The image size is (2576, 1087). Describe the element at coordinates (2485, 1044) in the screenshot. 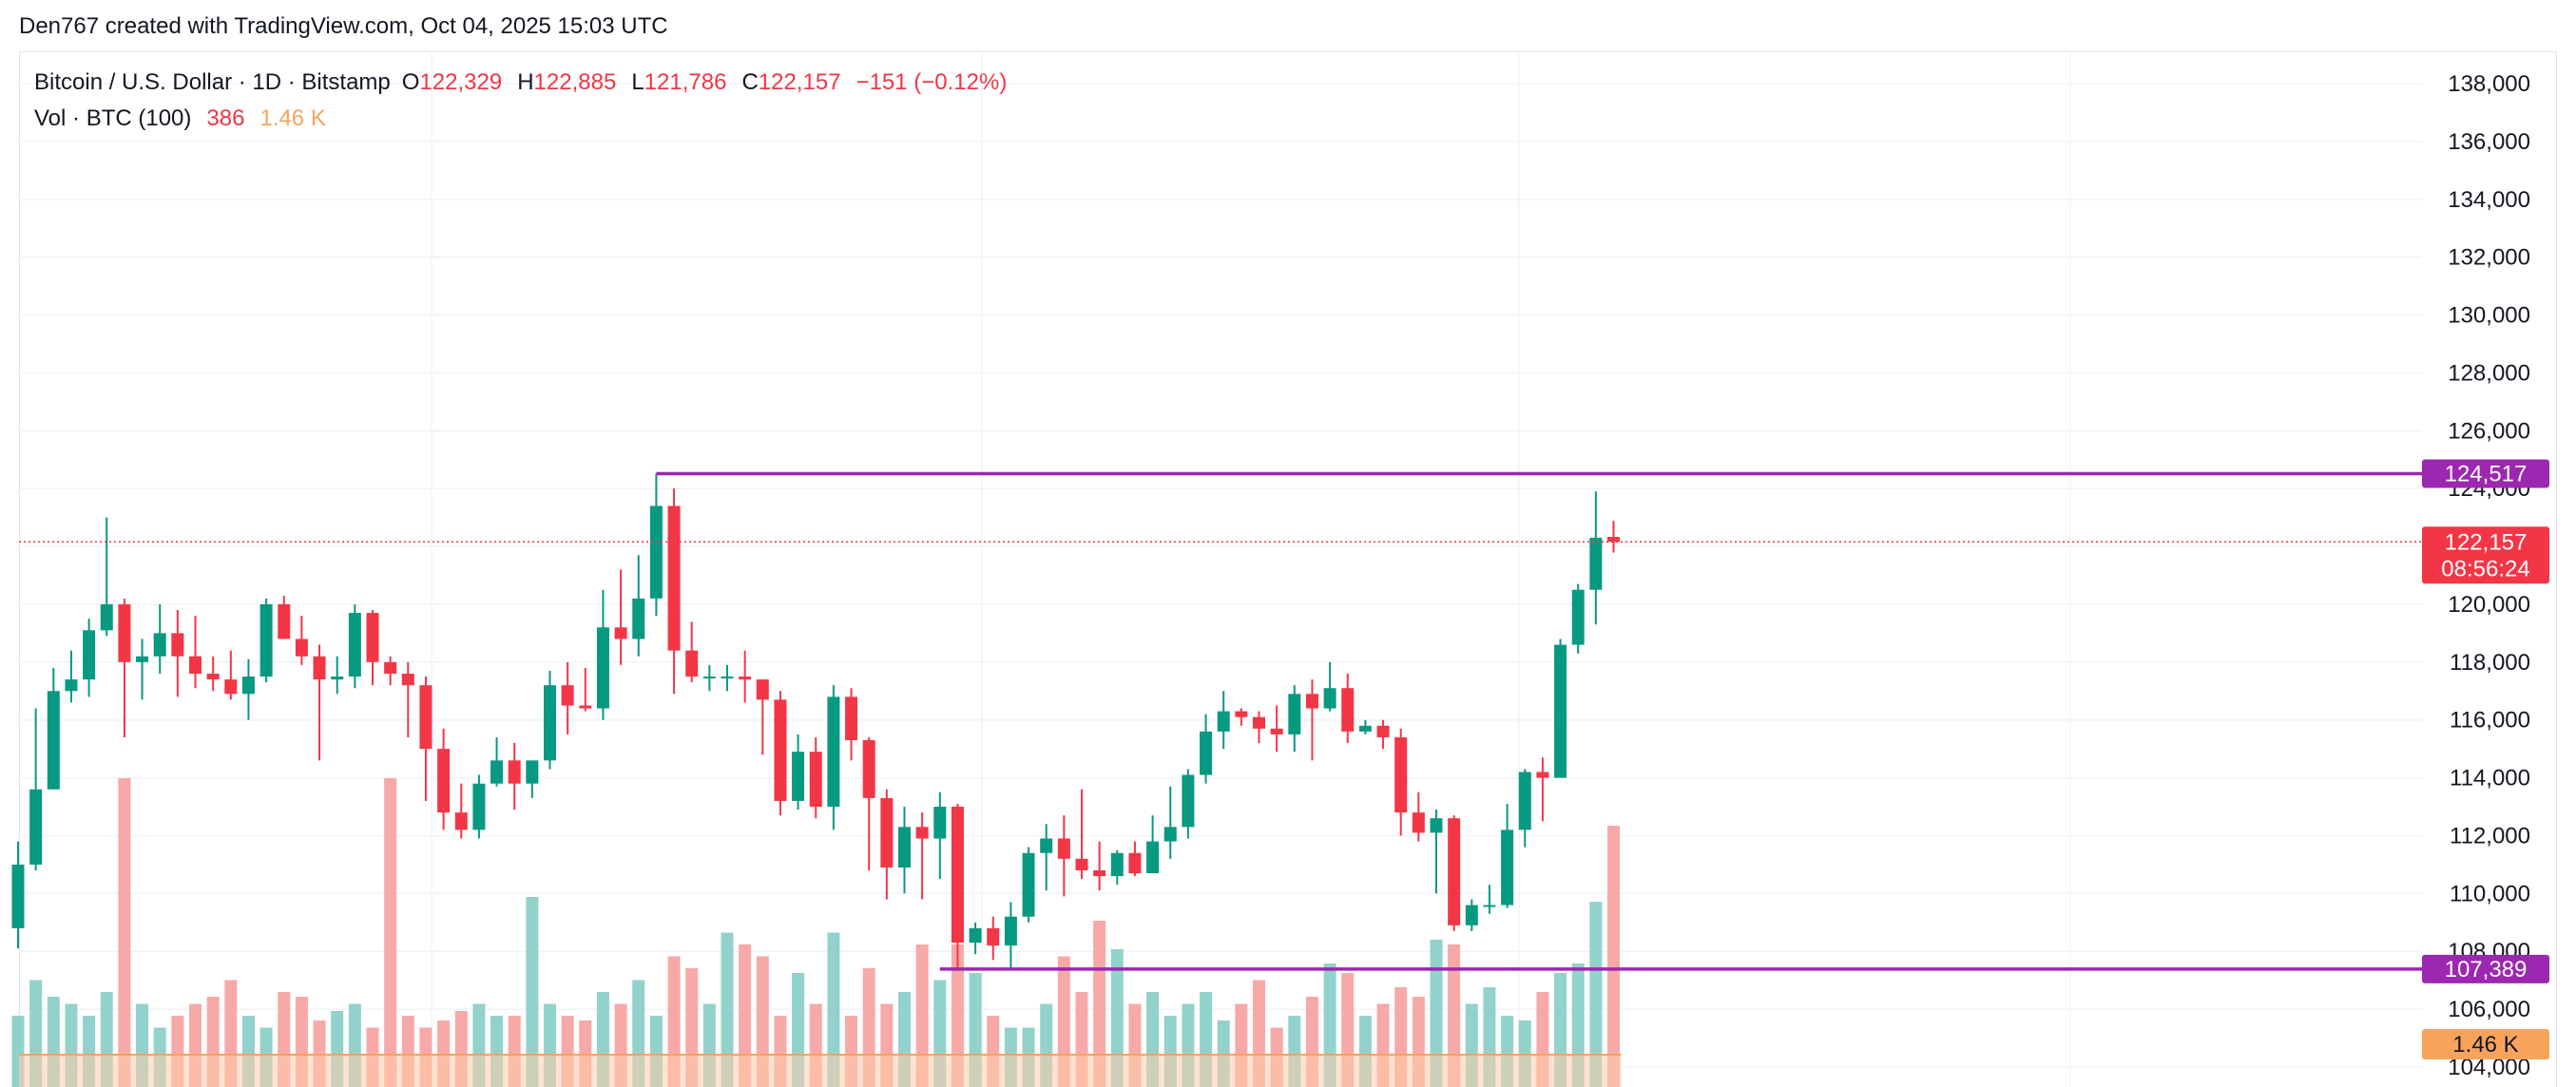

I see `volume-ma-badge` at that location.